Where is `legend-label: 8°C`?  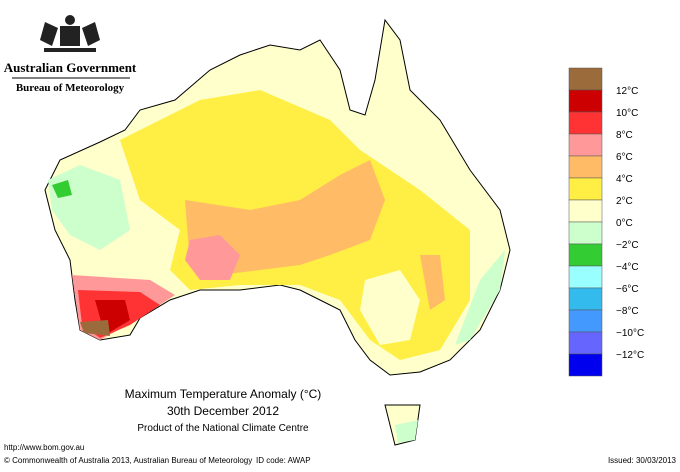
legend-label: 8°C is located at coordinates (624, 135).